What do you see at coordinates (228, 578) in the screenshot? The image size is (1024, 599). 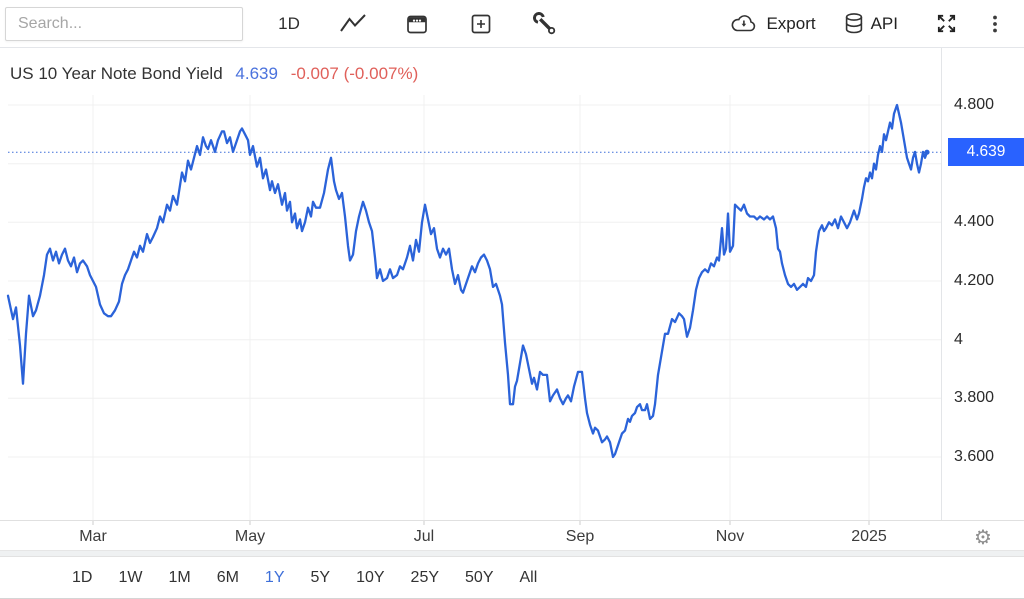 I see `range-button-6m: 6M` at bounding box center [228, 578].